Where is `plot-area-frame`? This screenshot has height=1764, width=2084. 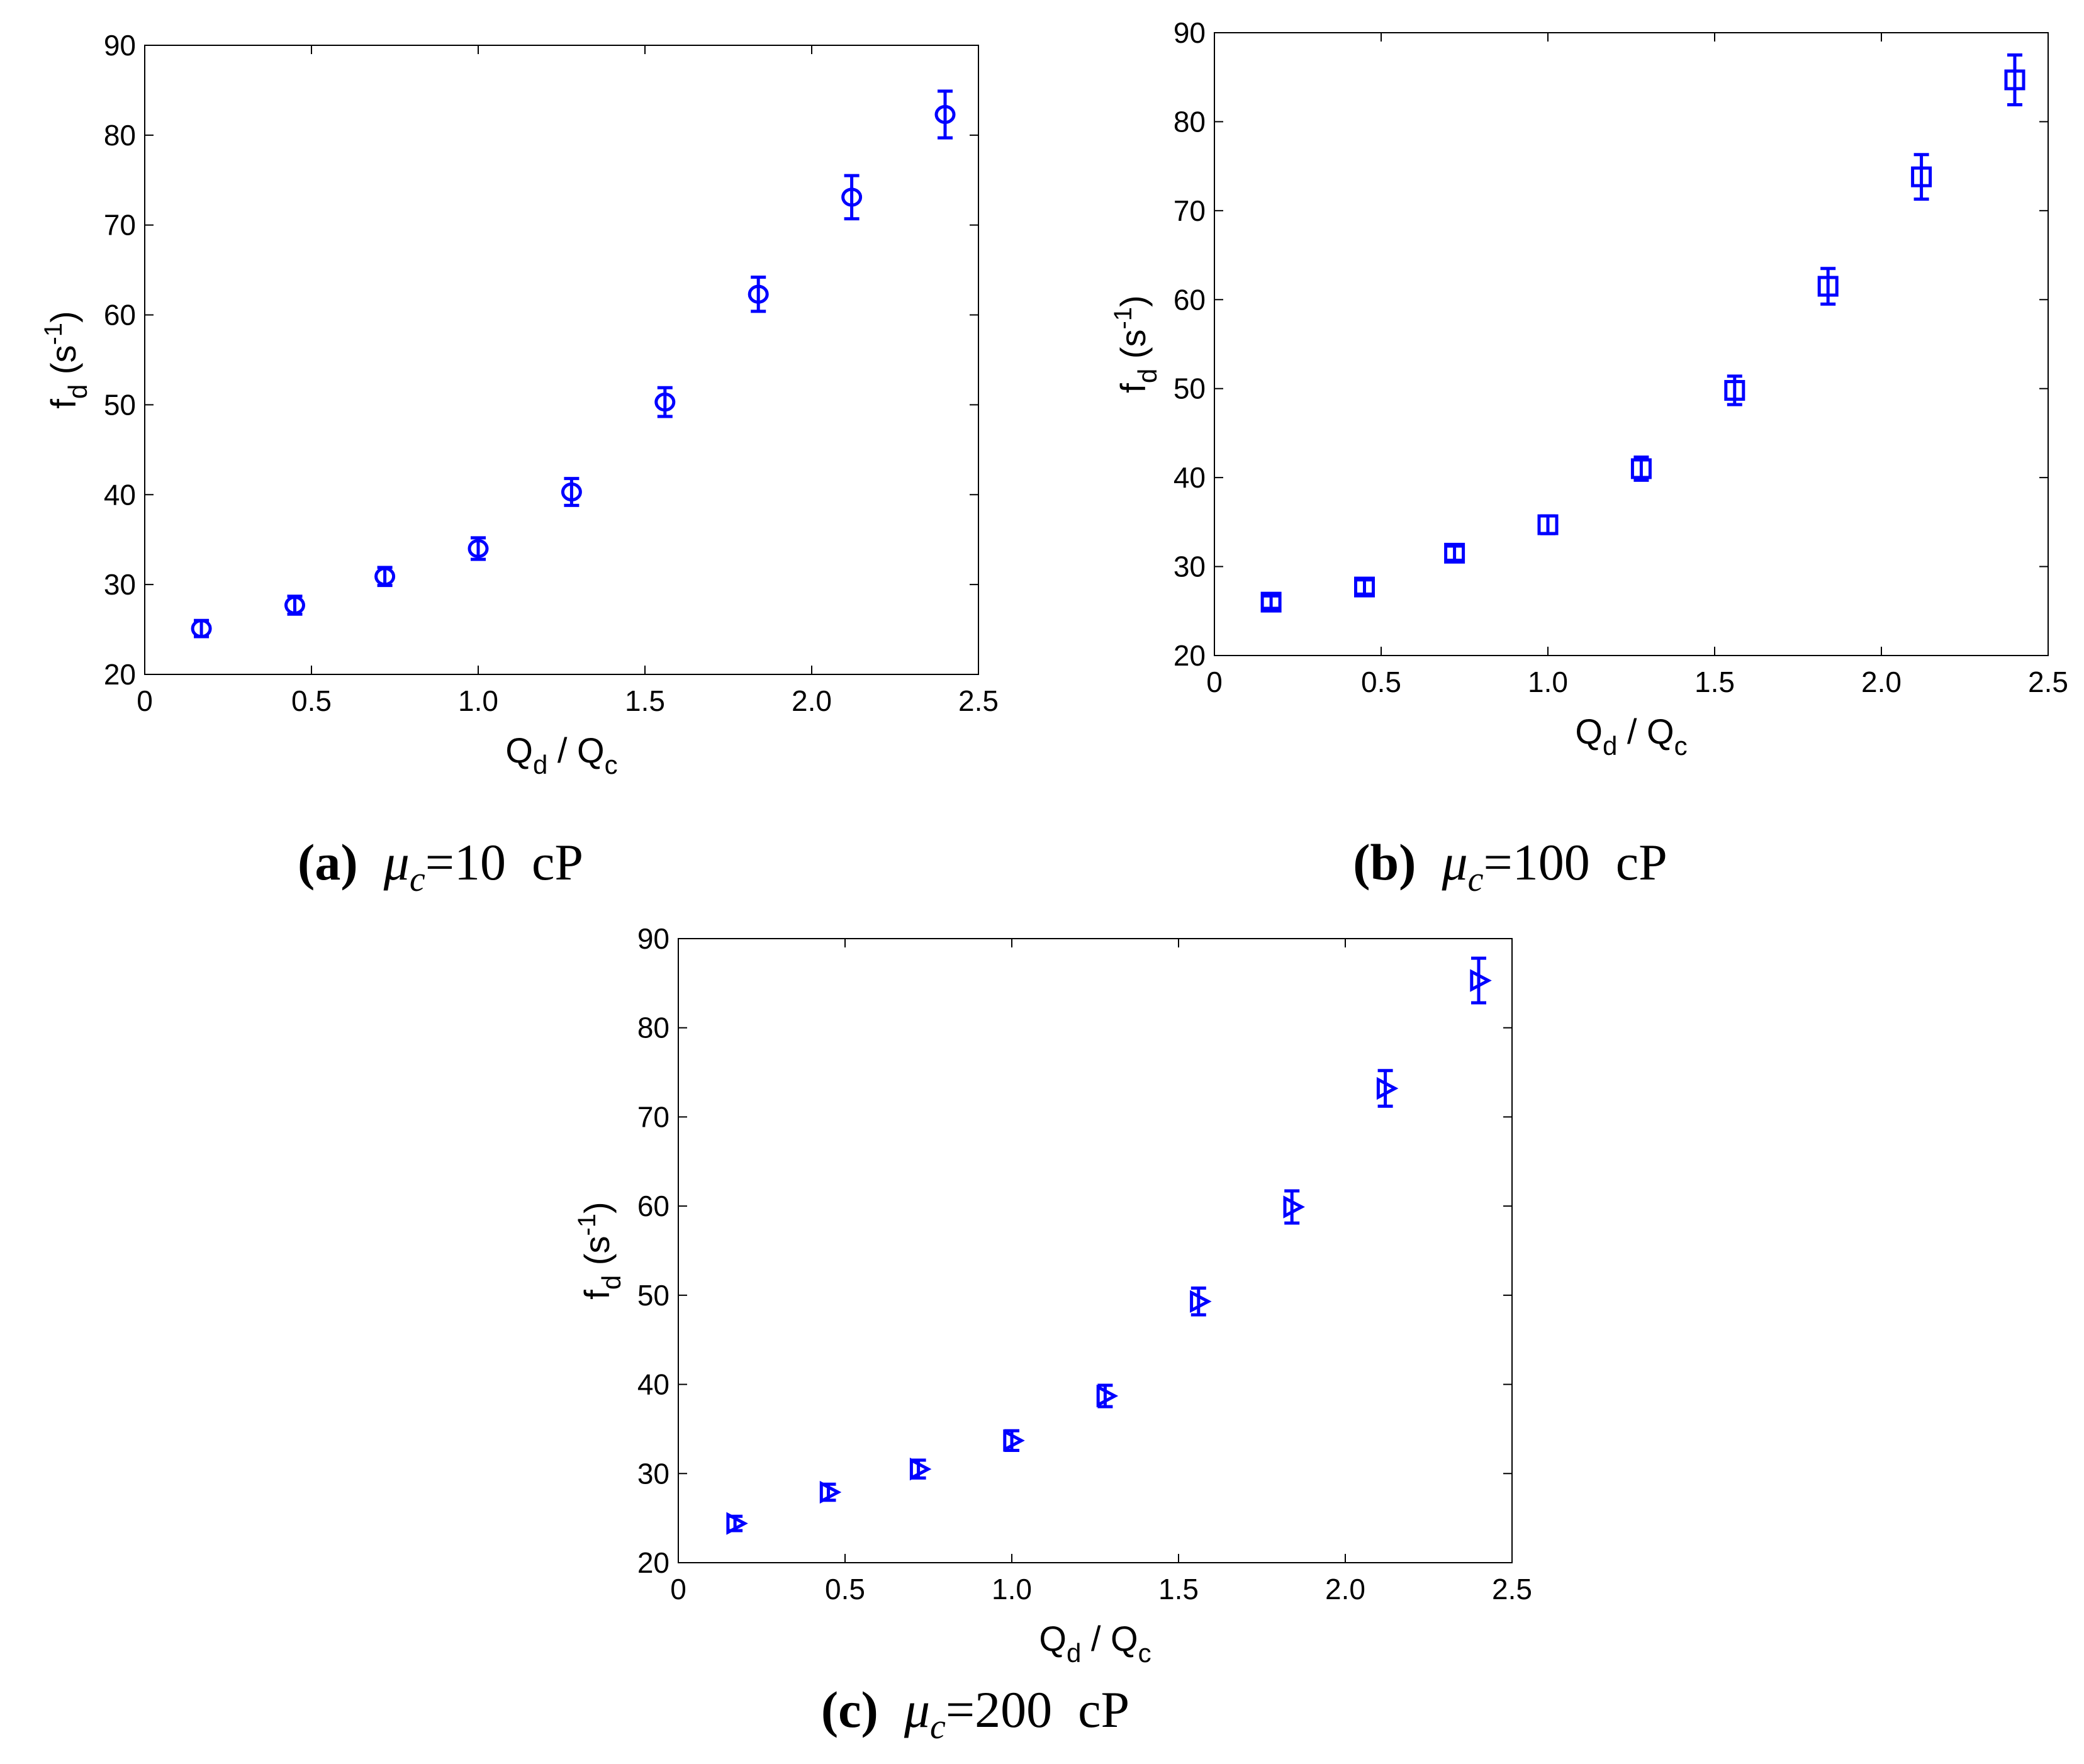
plot-area-frame is located at coordinates (561, 360).